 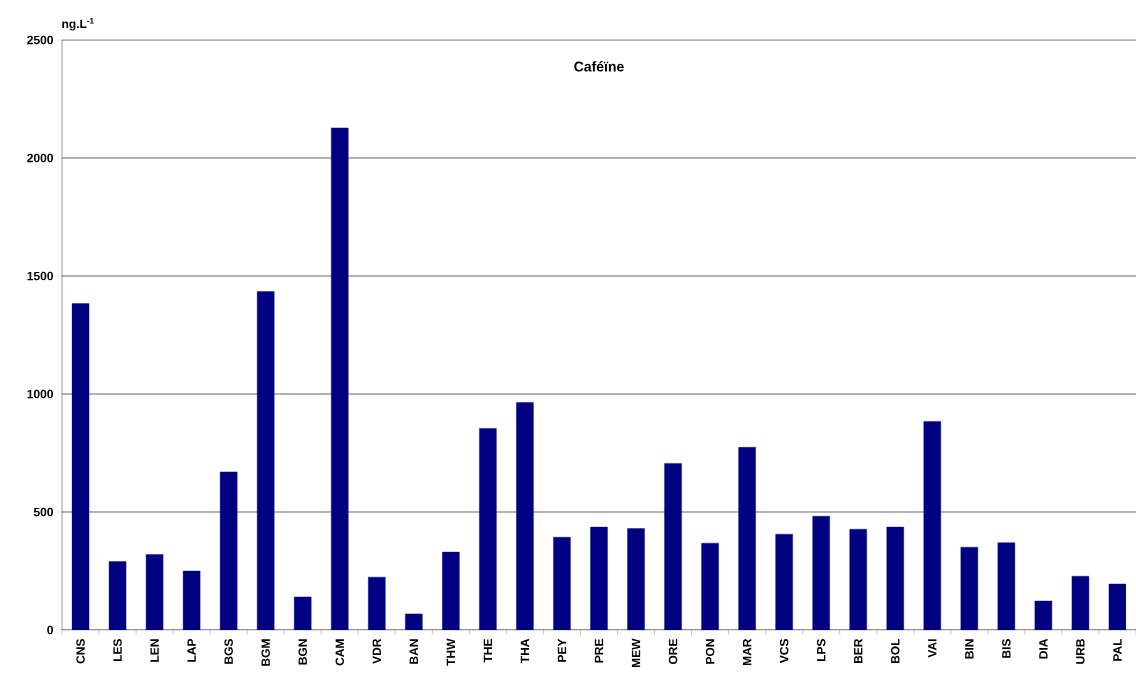 What do you see at coordinates (673, 652) in the screenshot?
I see `x-tick-label: ORE` at bounding box center [673, 652].